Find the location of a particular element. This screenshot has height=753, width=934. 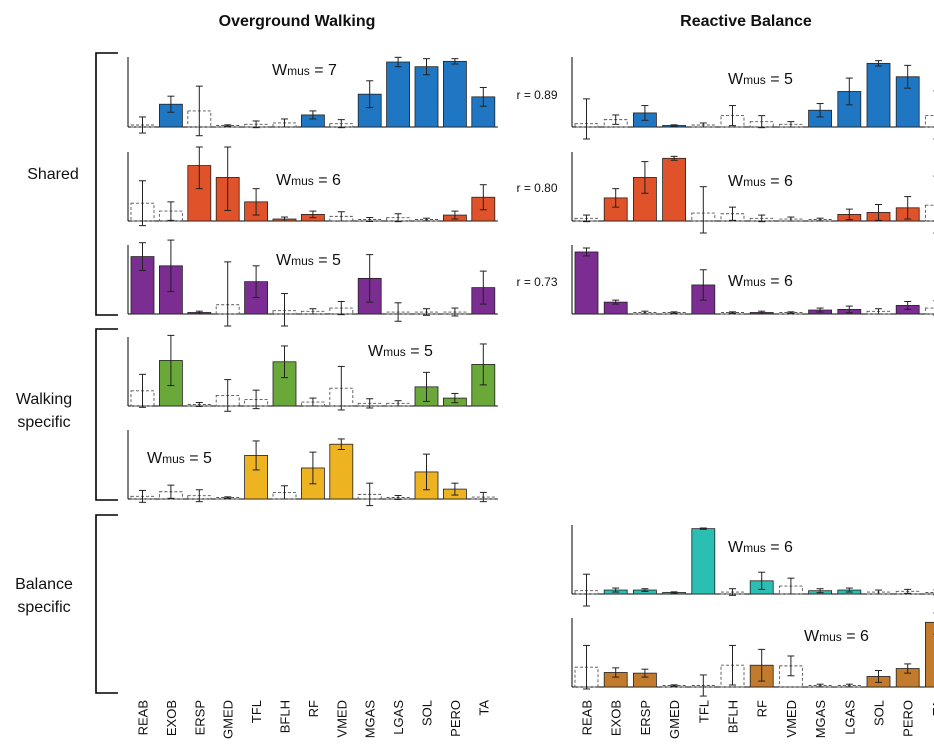

bar-pero is located at coordinates (454, 94).